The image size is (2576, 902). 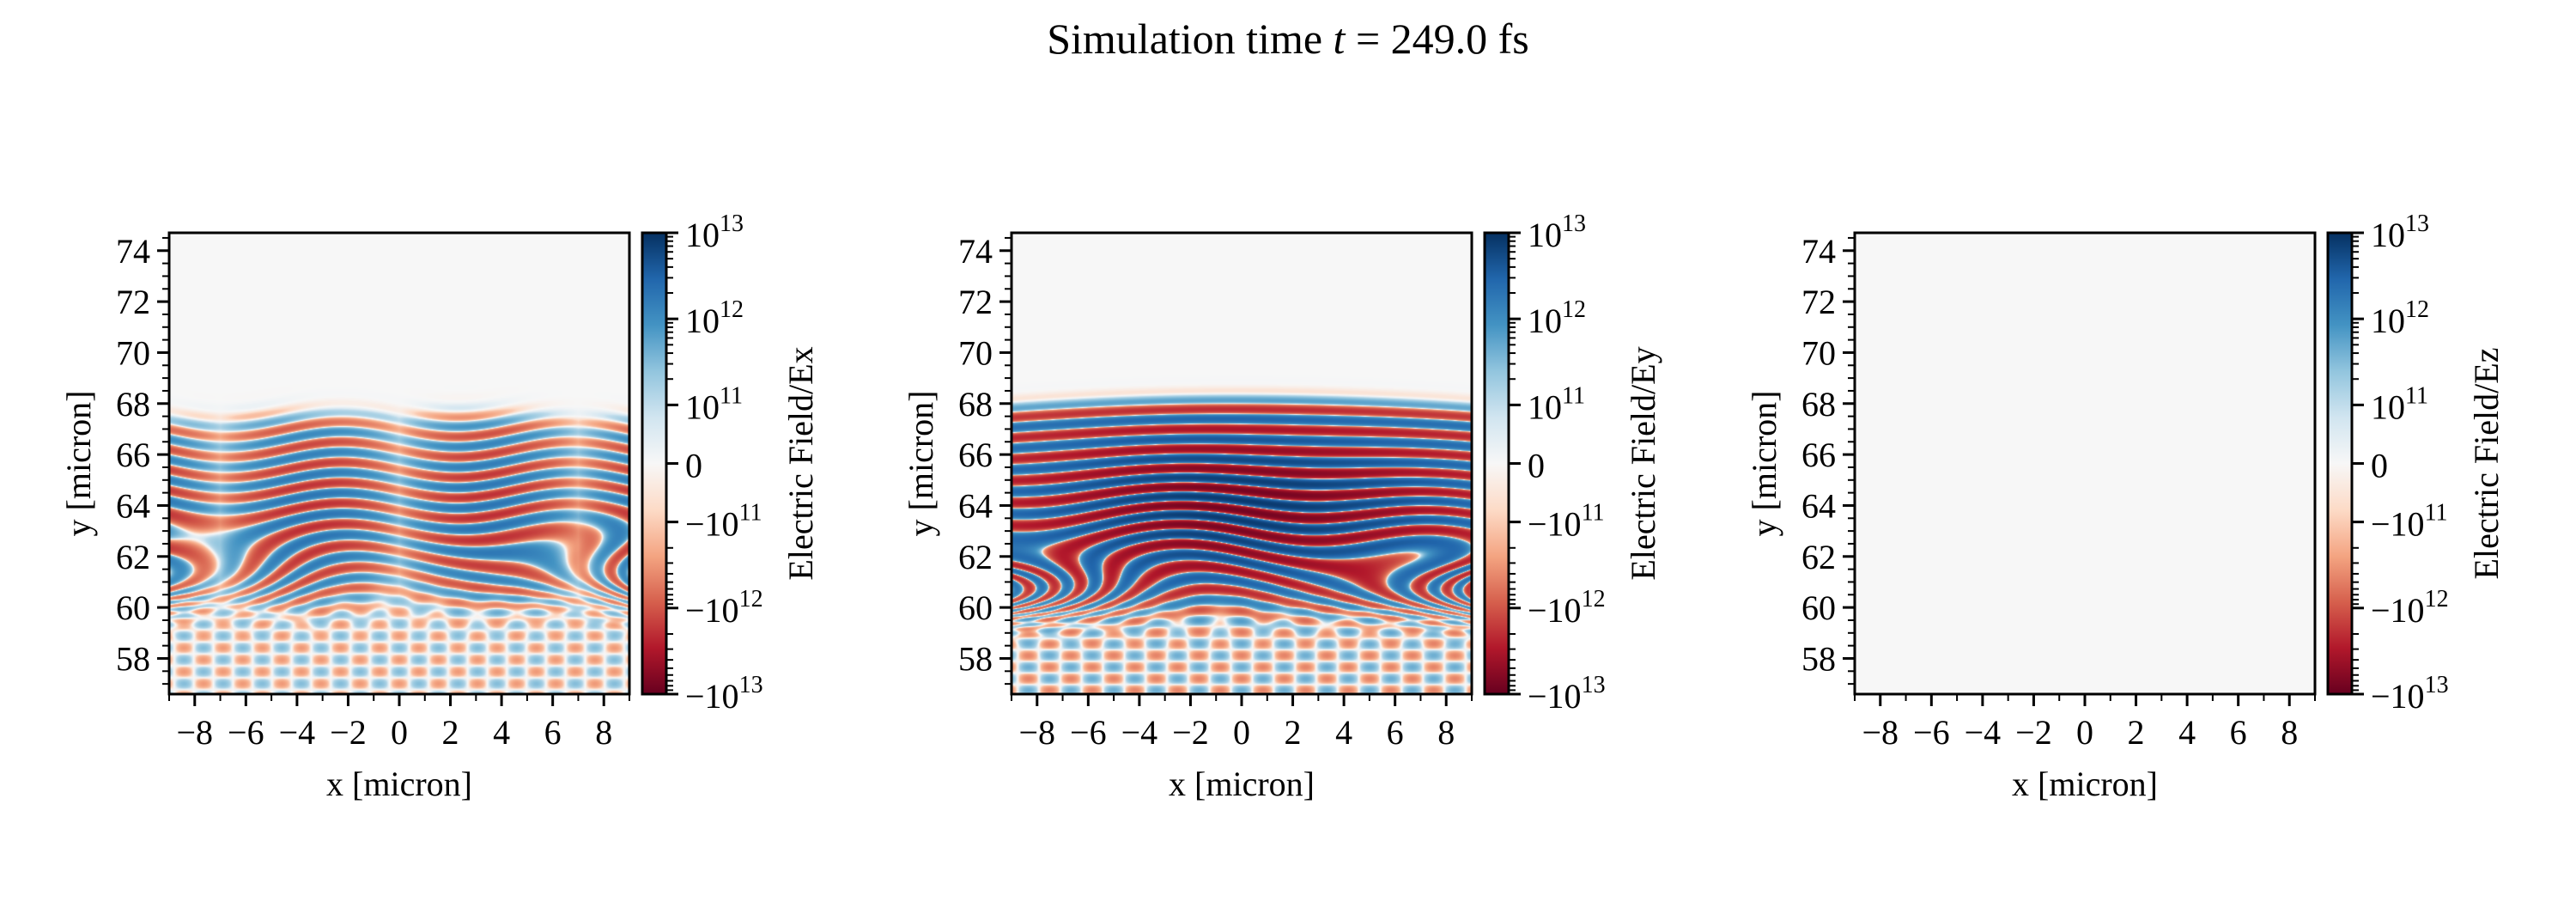 I want to click on x-tick-label: −6, so click(x=1931, y=732).